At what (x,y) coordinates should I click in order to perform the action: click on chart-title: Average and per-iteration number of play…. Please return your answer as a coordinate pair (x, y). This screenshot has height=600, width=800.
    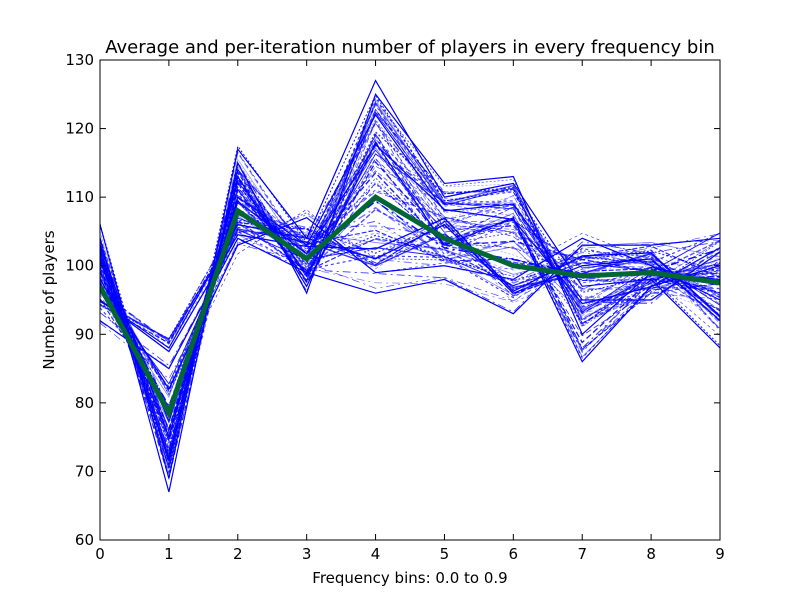
    Looking at the image, I should click on (410, 47).